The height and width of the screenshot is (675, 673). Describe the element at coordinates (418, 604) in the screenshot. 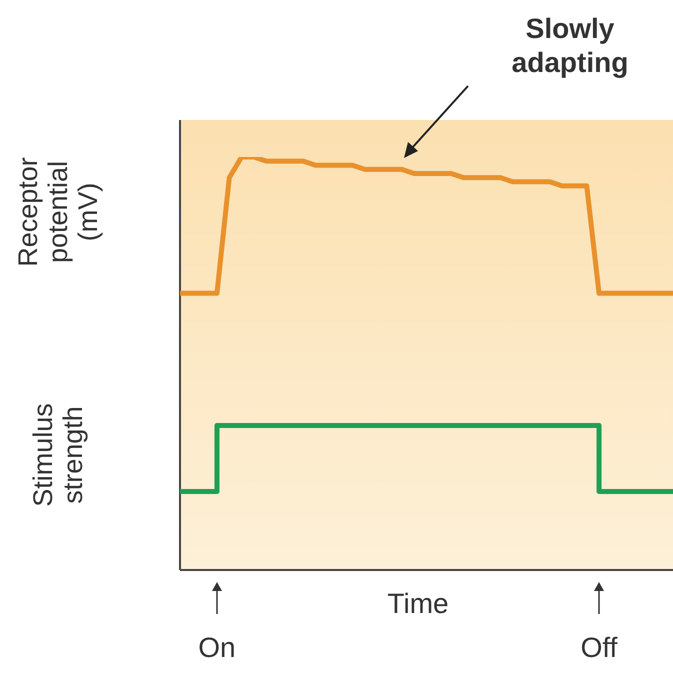

I see `x-axis-title: Time` at that location.